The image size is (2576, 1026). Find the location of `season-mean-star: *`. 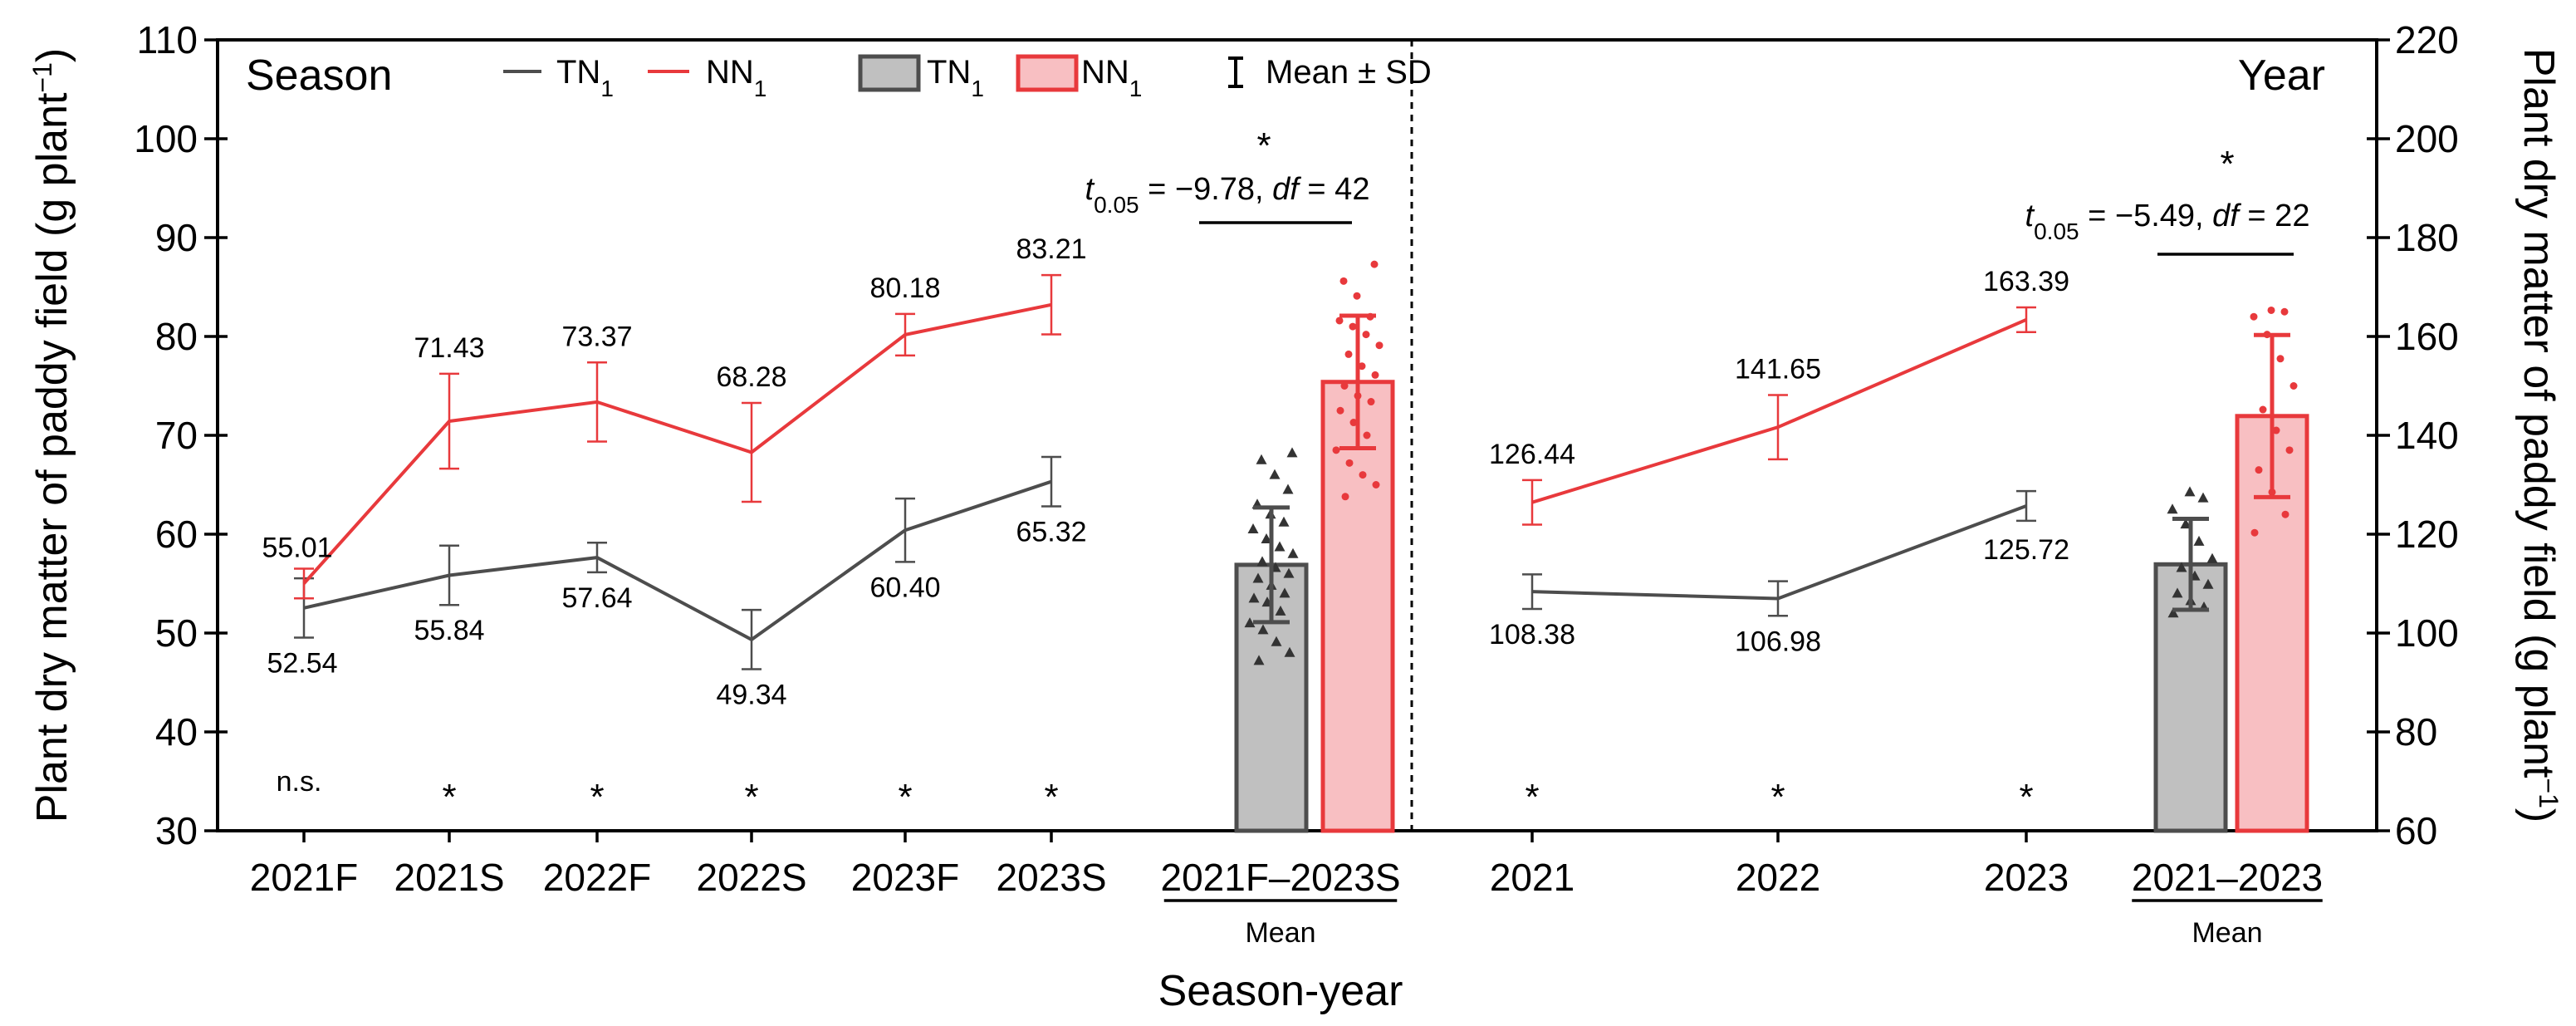

season-mean-star: * is located at coordinates (1264, 145).